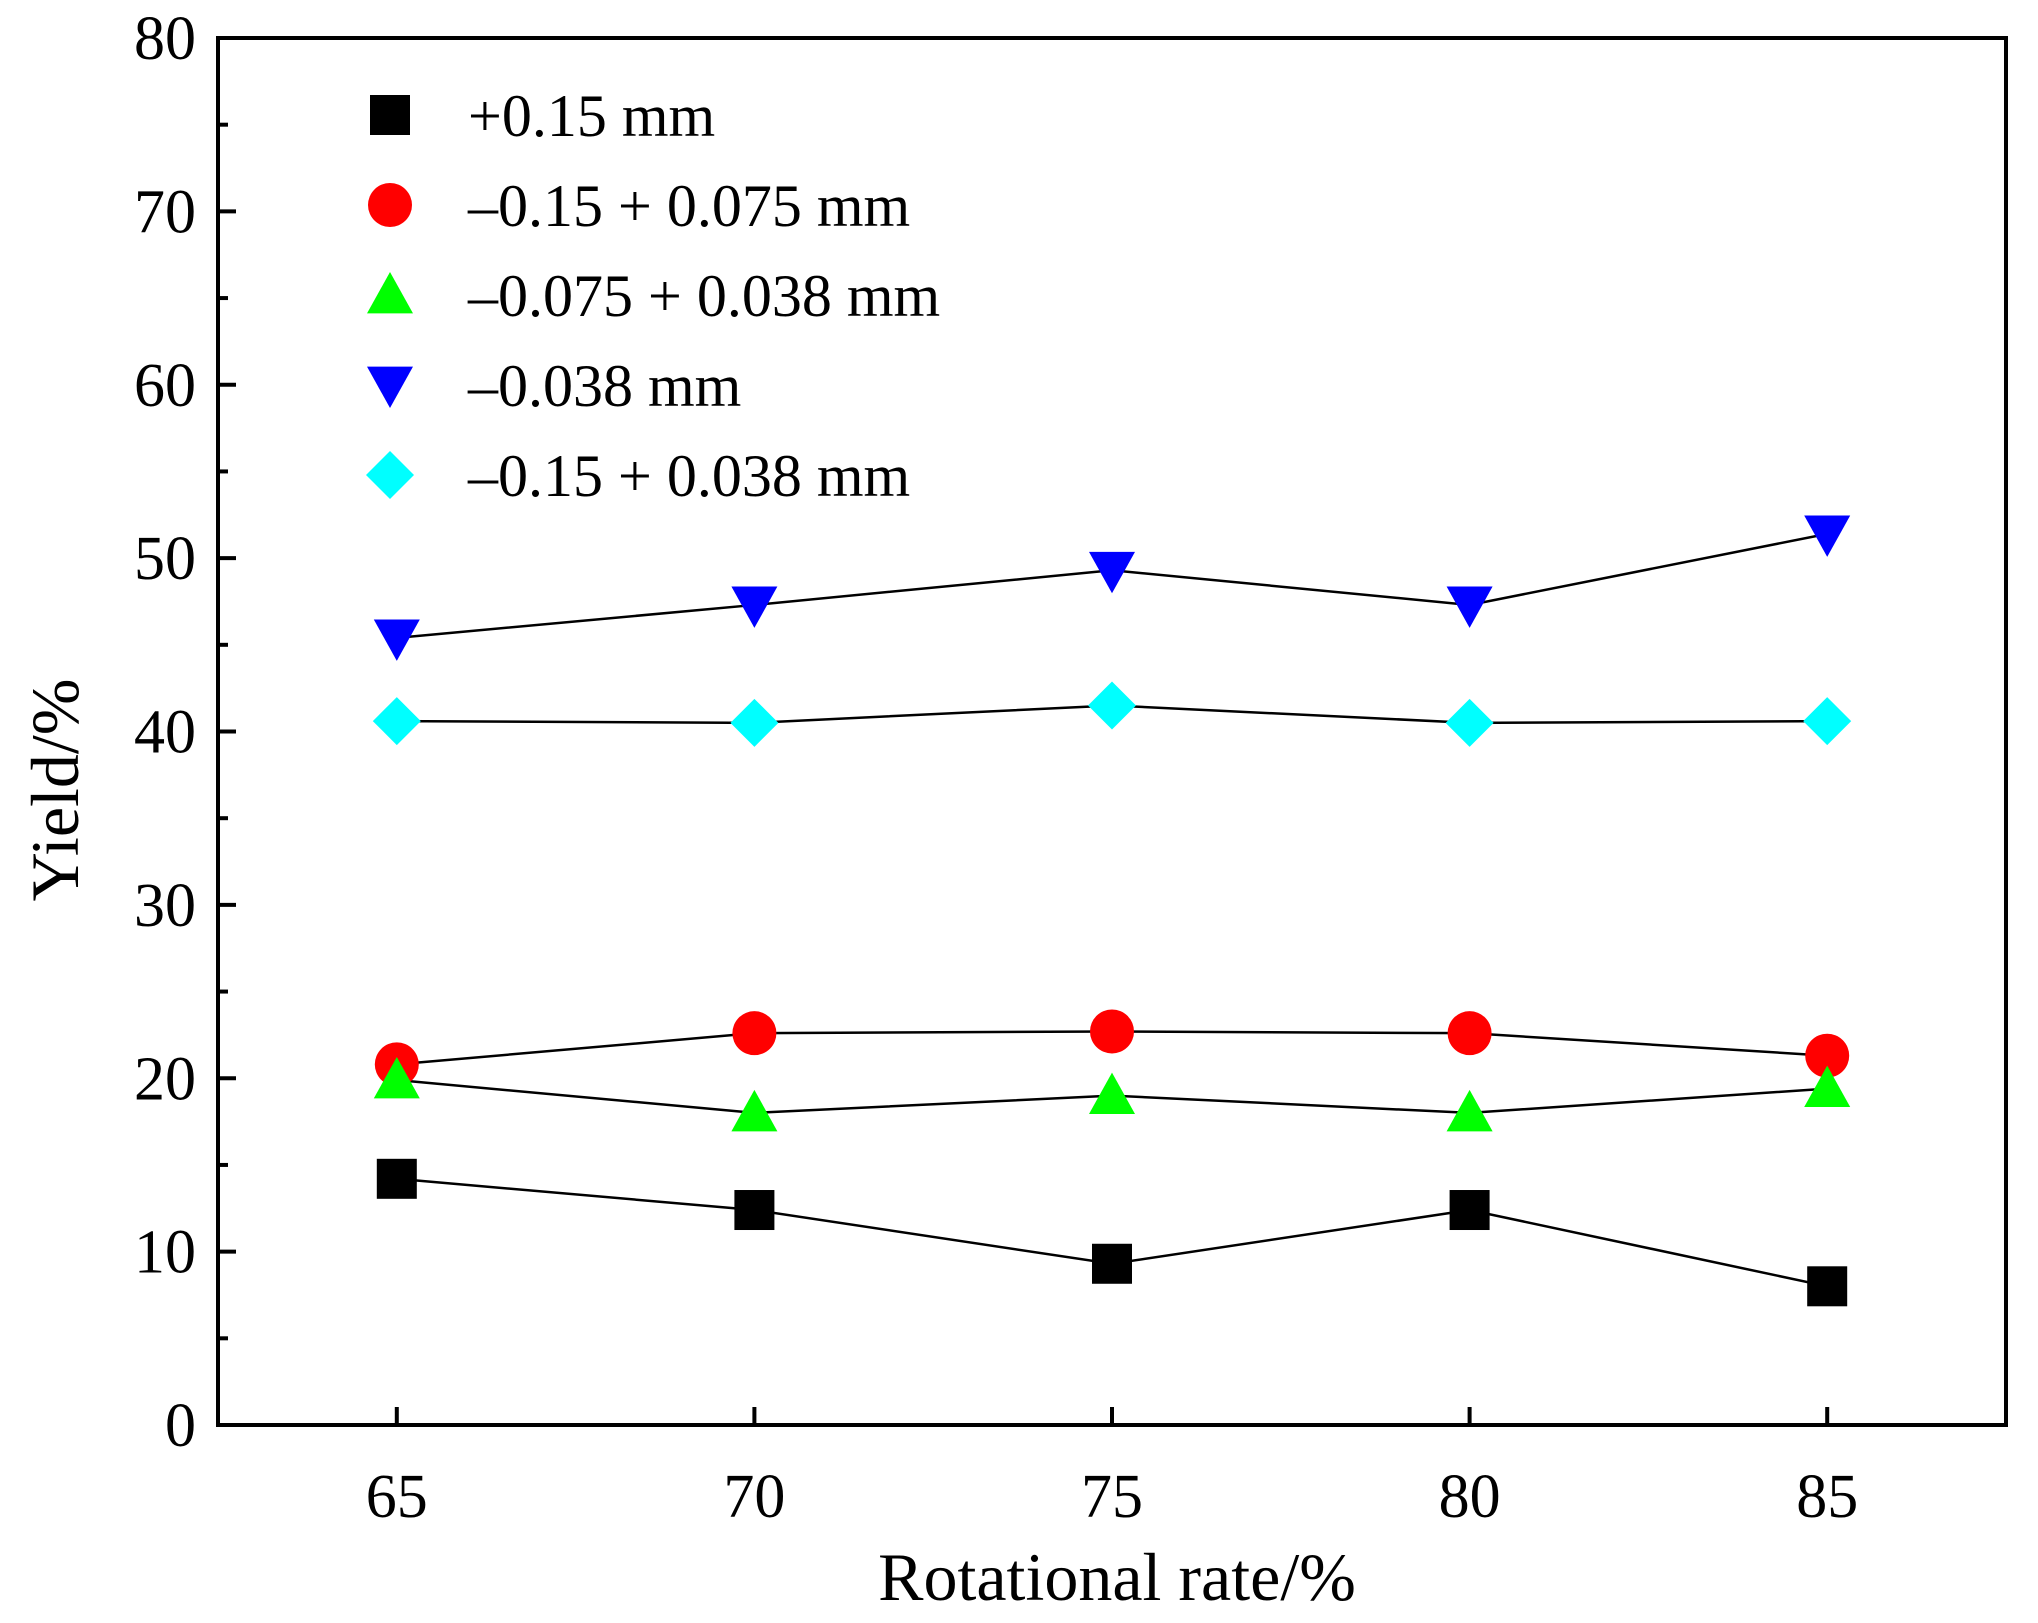 Image resolution: width=2038 pixels, height=1623 pixels. Describe the element at coordinates (165, 1079) in the screenshot. I see `y-tick-label: 20` at that location.